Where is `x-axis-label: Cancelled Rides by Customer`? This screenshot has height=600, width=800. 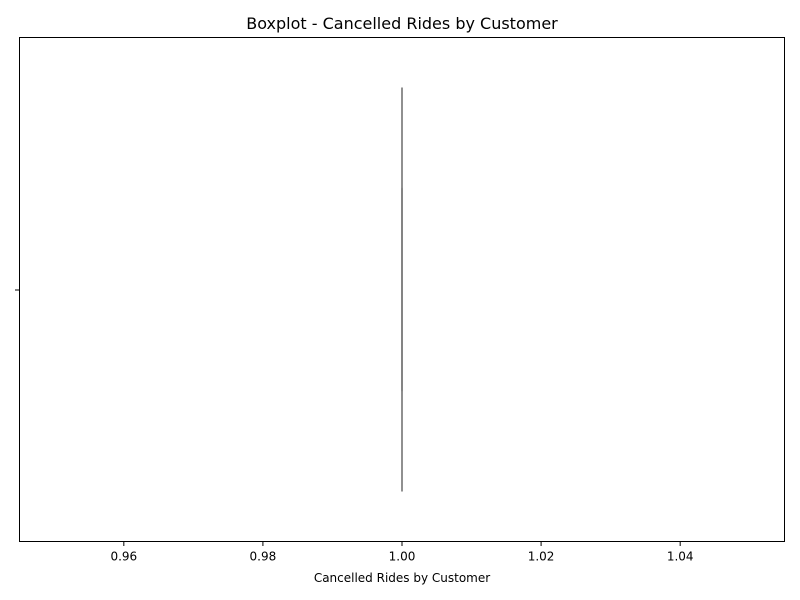
x-axis-label: Cancelled Rides by Customer is located at coordinates (402, 578).